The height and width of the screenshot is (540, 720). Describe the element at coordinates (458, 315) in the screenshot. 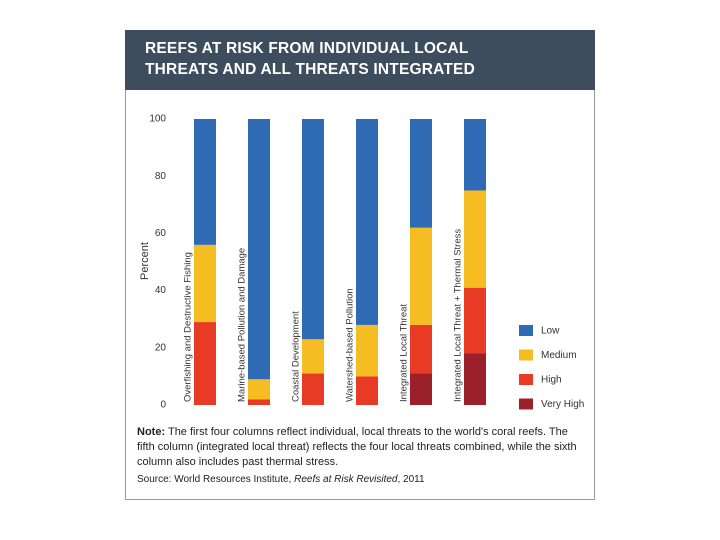

I see `category-label: Integrated Local Threat + Thermal Stress` at that location.